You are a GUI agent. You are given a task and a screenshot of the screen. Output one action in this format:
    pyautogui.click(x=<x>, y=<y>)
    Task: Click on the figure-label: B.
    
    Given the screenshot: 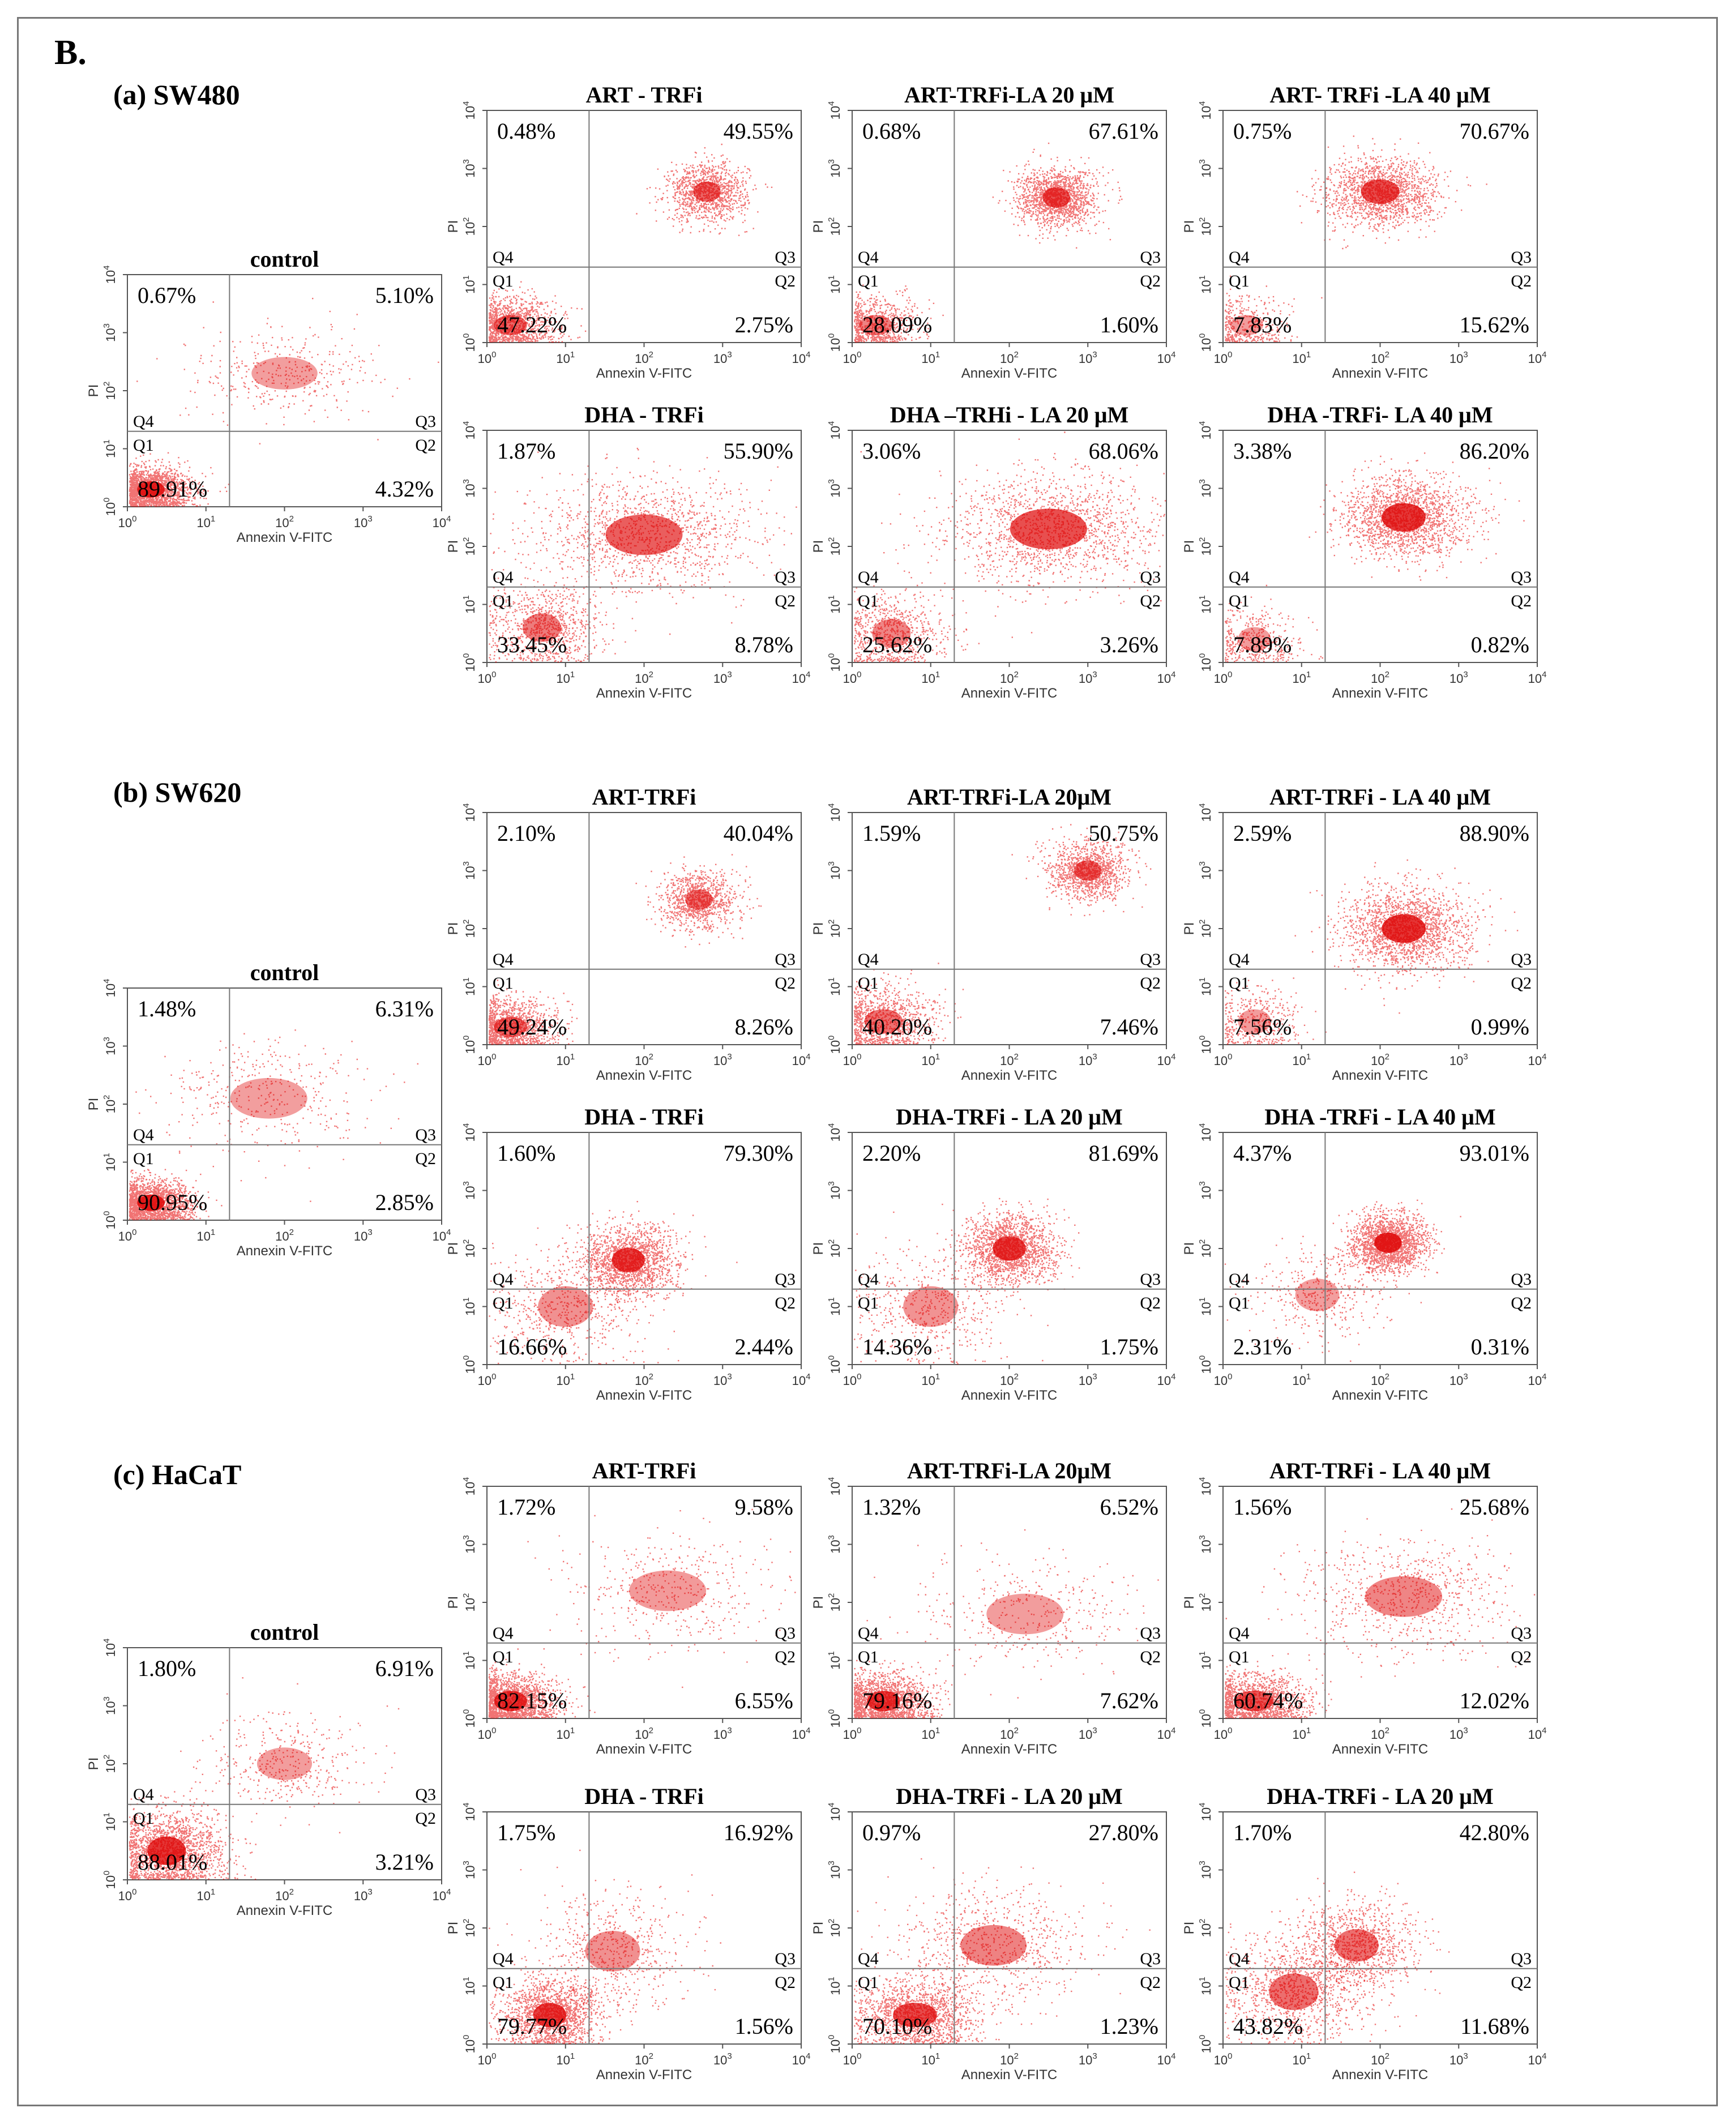 What is the action you would take?
    pyautogui.click(x=70, y=52)
    